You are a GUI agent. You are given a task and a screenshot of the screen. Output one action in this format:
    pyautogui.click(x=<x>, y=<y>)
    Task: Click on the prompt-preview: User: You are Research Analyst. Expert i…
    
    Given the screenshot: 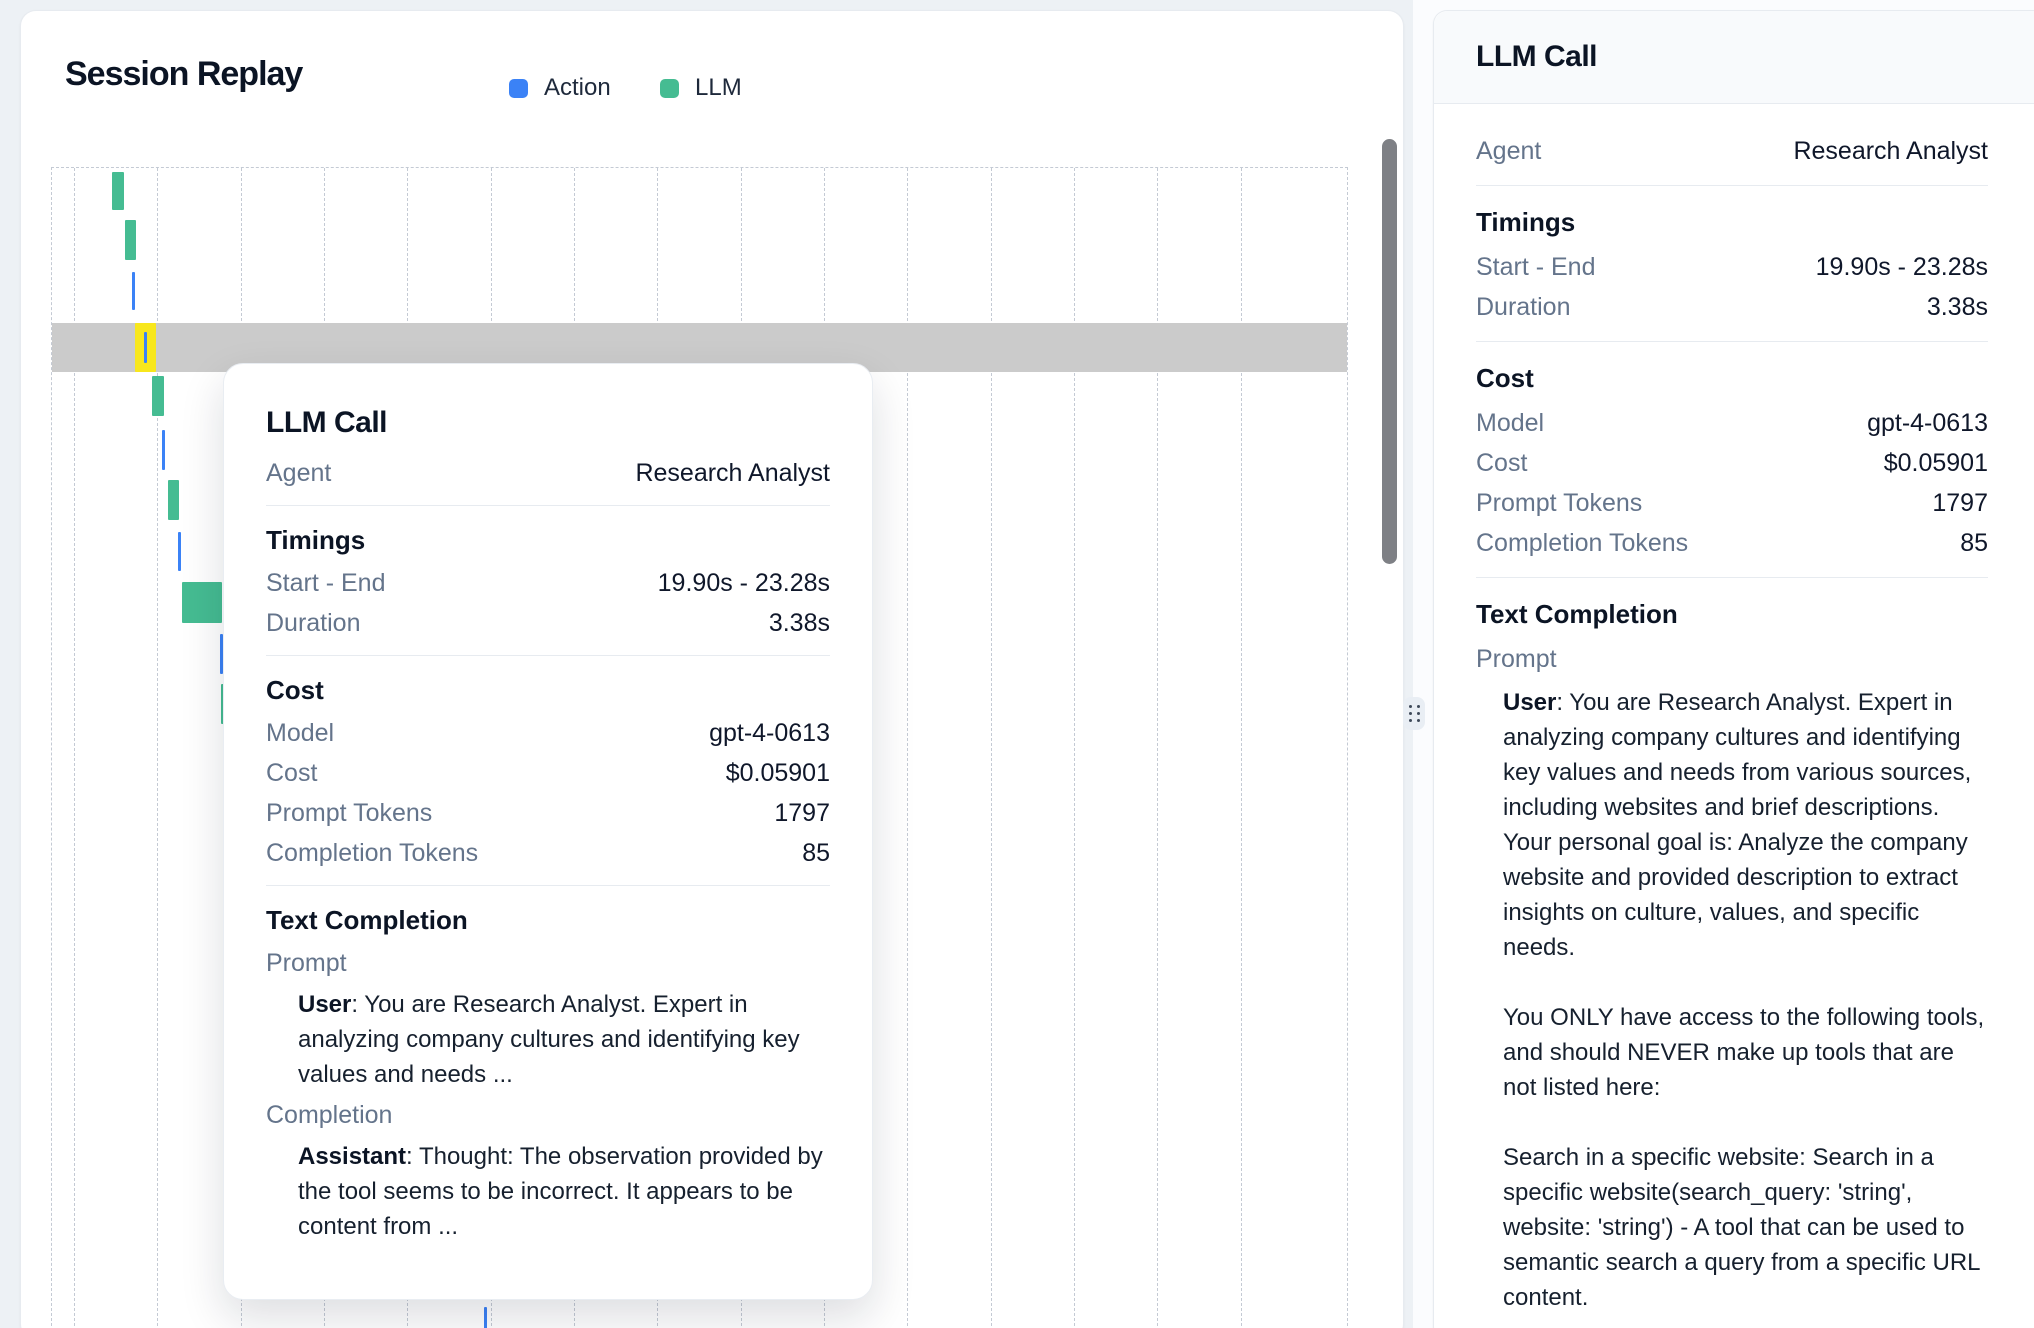 What is the action you would take?
    pyautogui.click(x=564, y=1039)
    